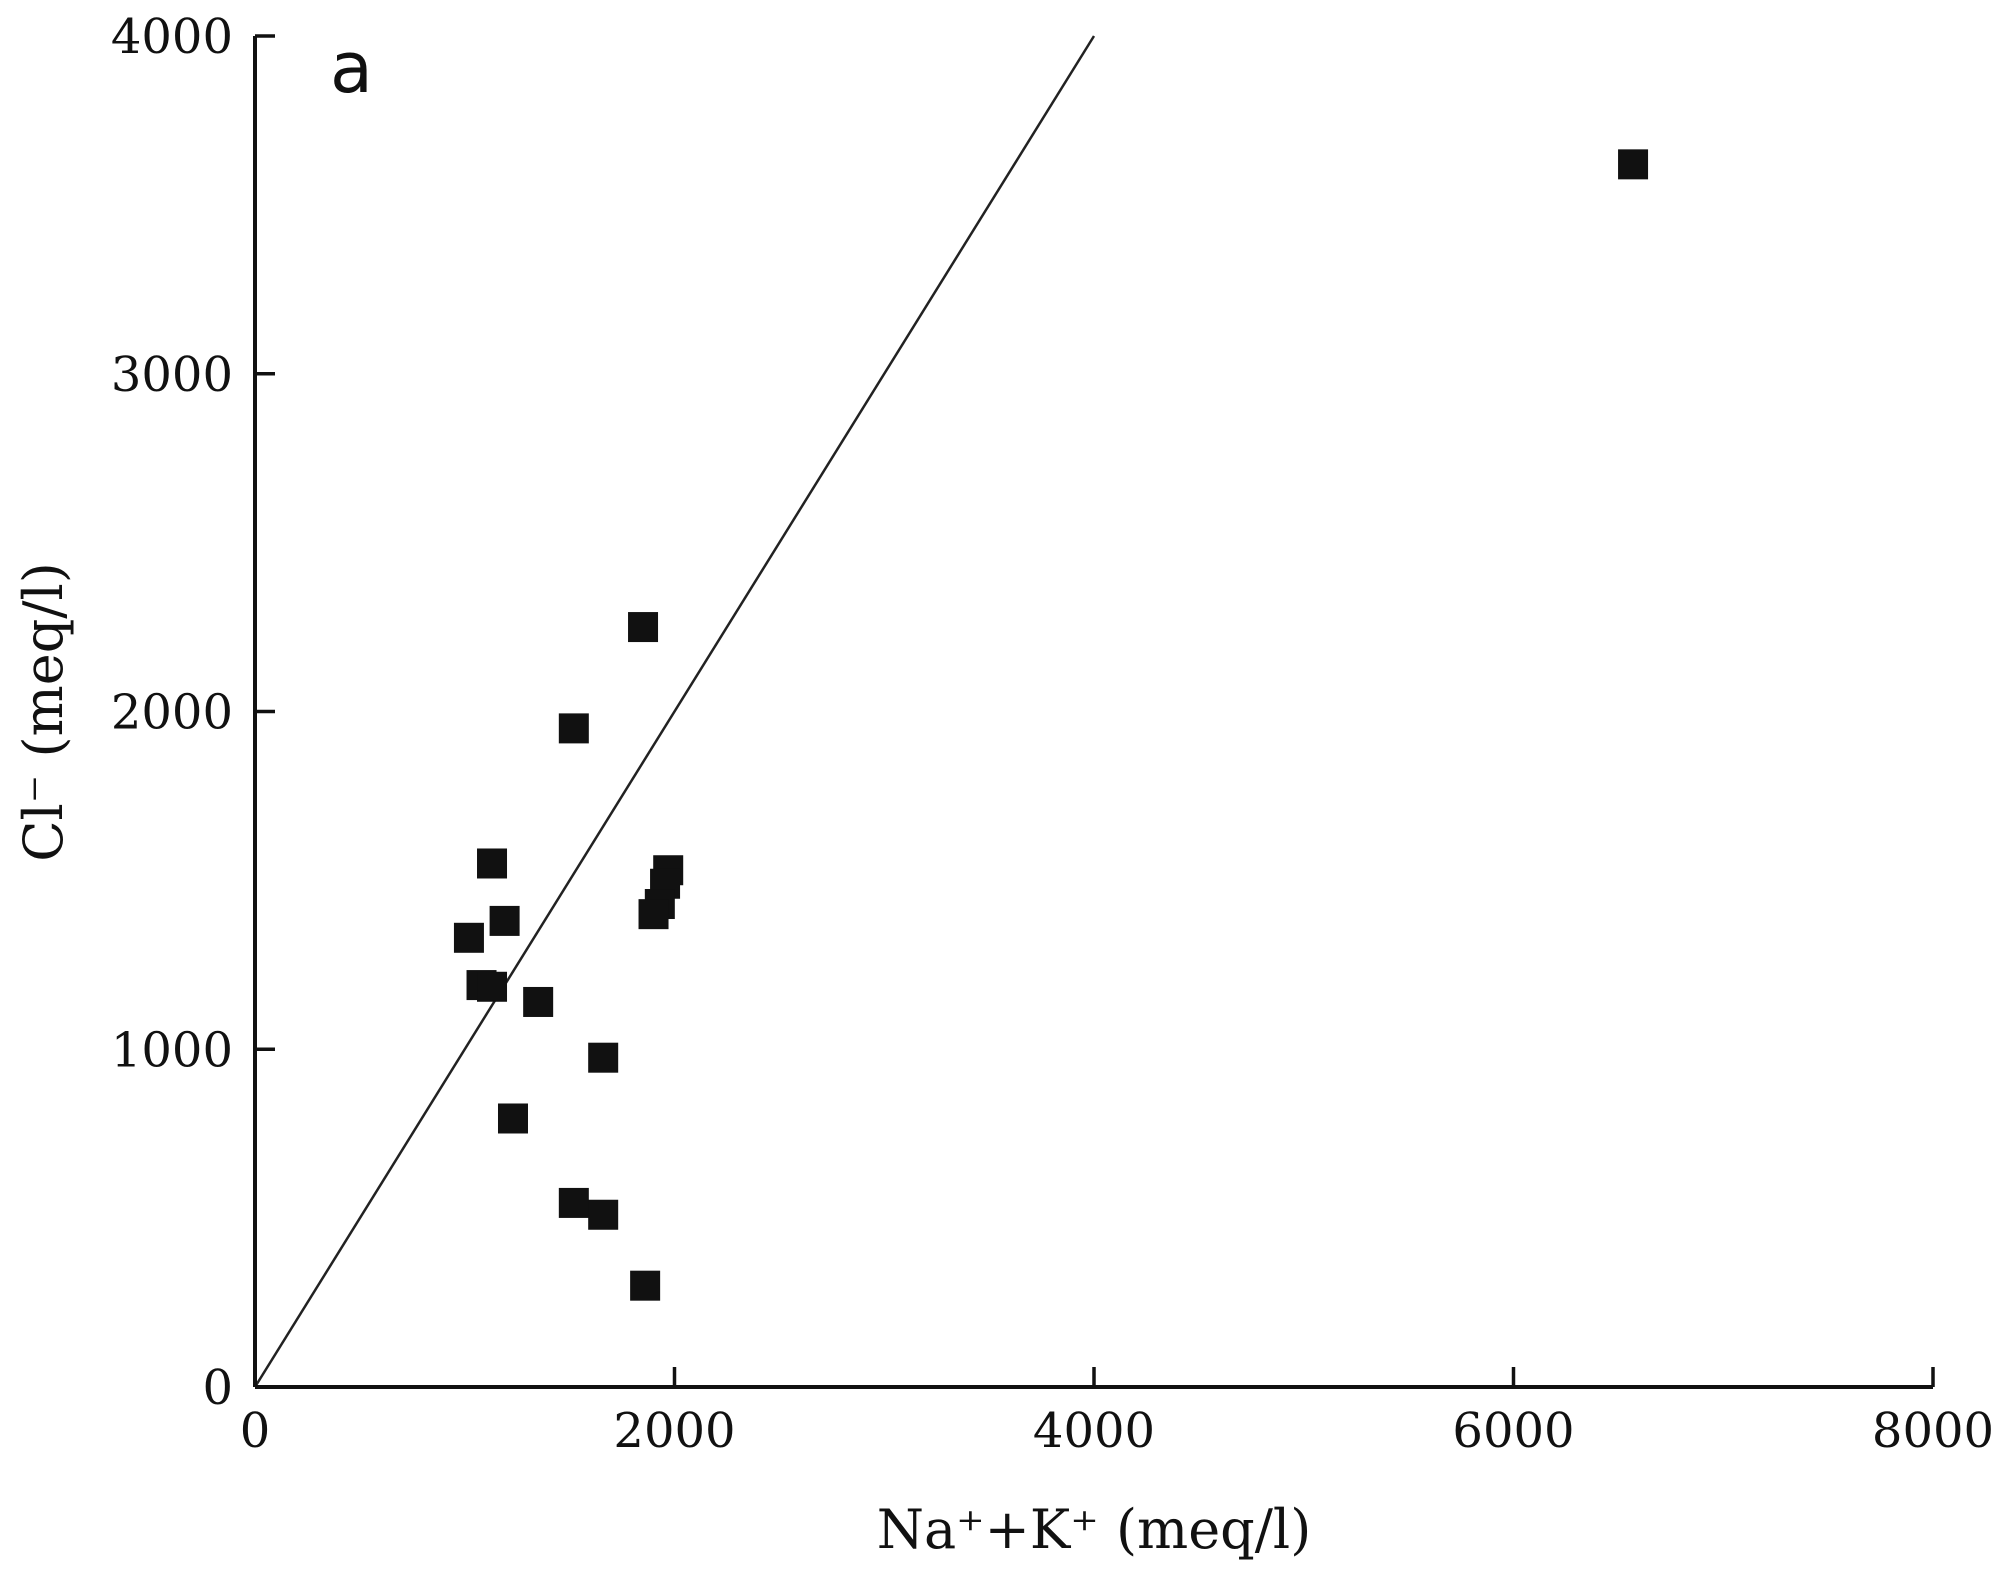  Describe the element at coordinates (255, 1431) in the screenshot. I see `x-tick-label: 0` at that location.